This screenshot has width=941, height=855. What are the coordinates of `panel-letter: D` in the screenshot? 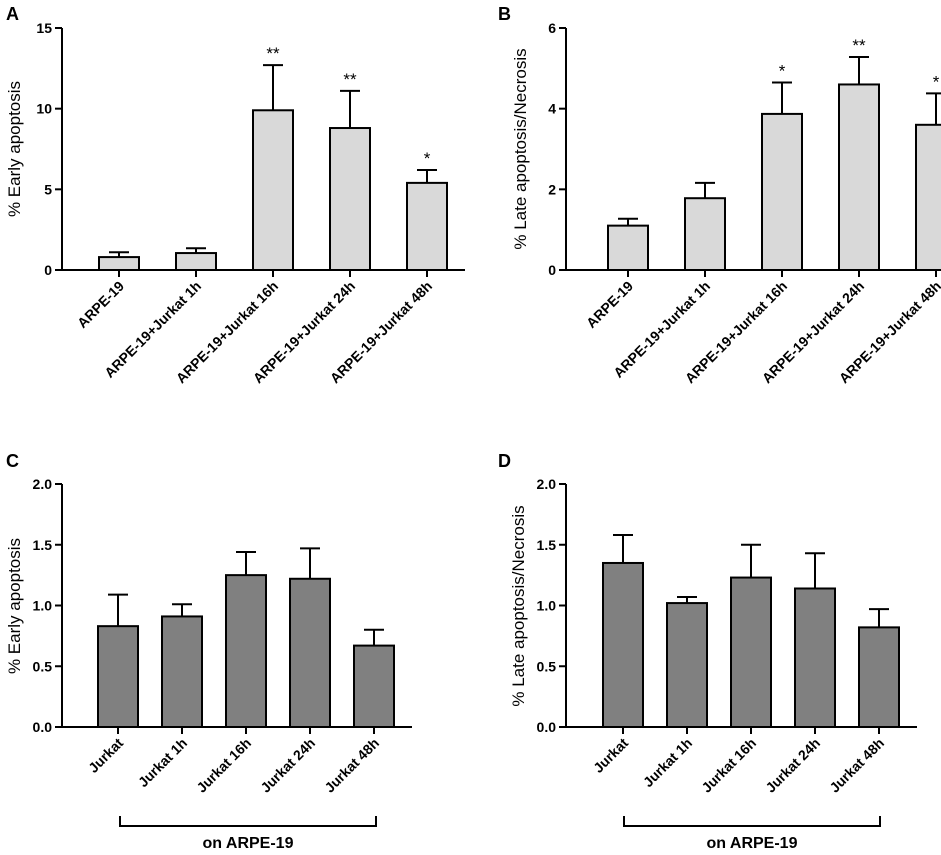 It's located at (504, 461).